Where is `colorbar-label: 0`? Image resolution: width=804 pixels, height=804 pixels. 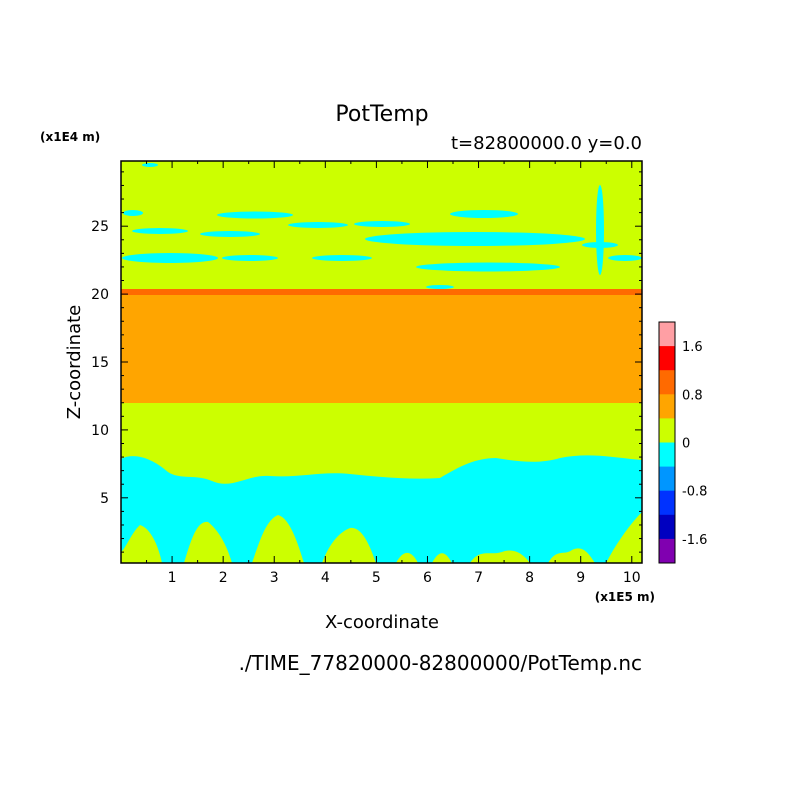 colorbar-label: 0 is located at coordinates (686, 444).